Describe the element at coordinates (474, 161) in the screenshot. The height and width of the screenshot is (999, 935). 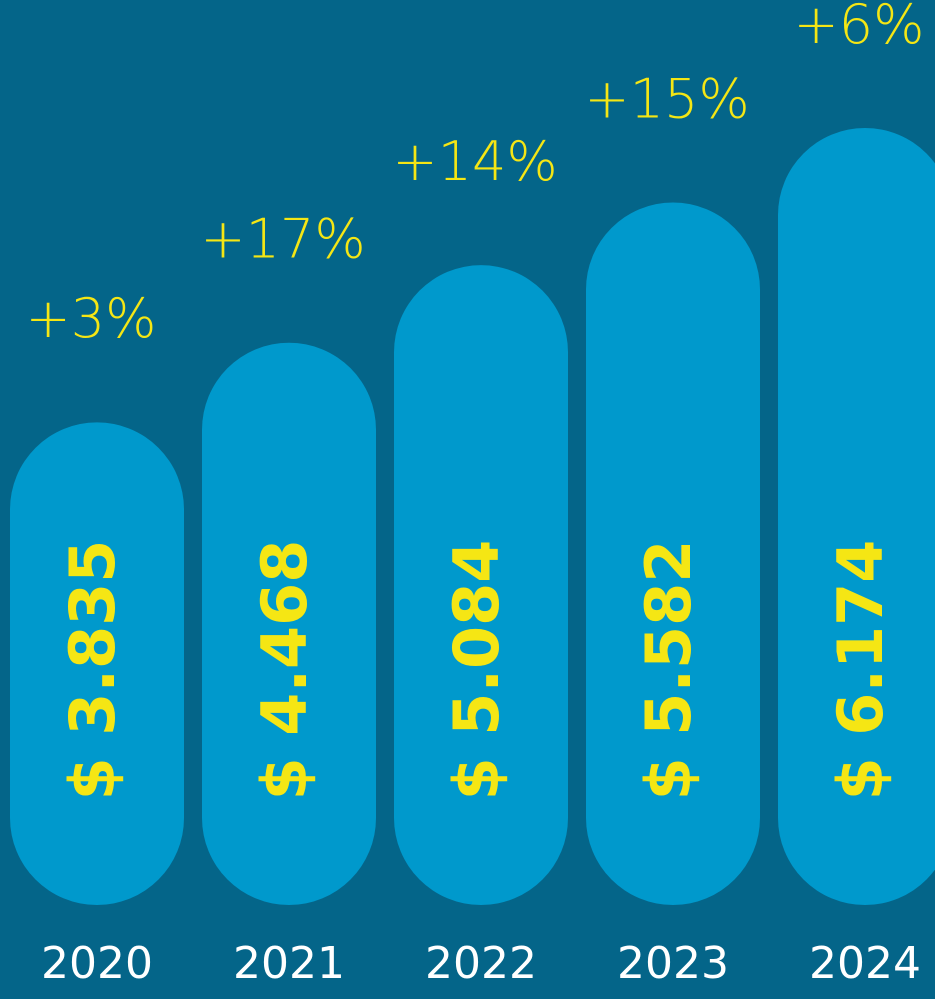
I see `change-label: +14%` at that location.